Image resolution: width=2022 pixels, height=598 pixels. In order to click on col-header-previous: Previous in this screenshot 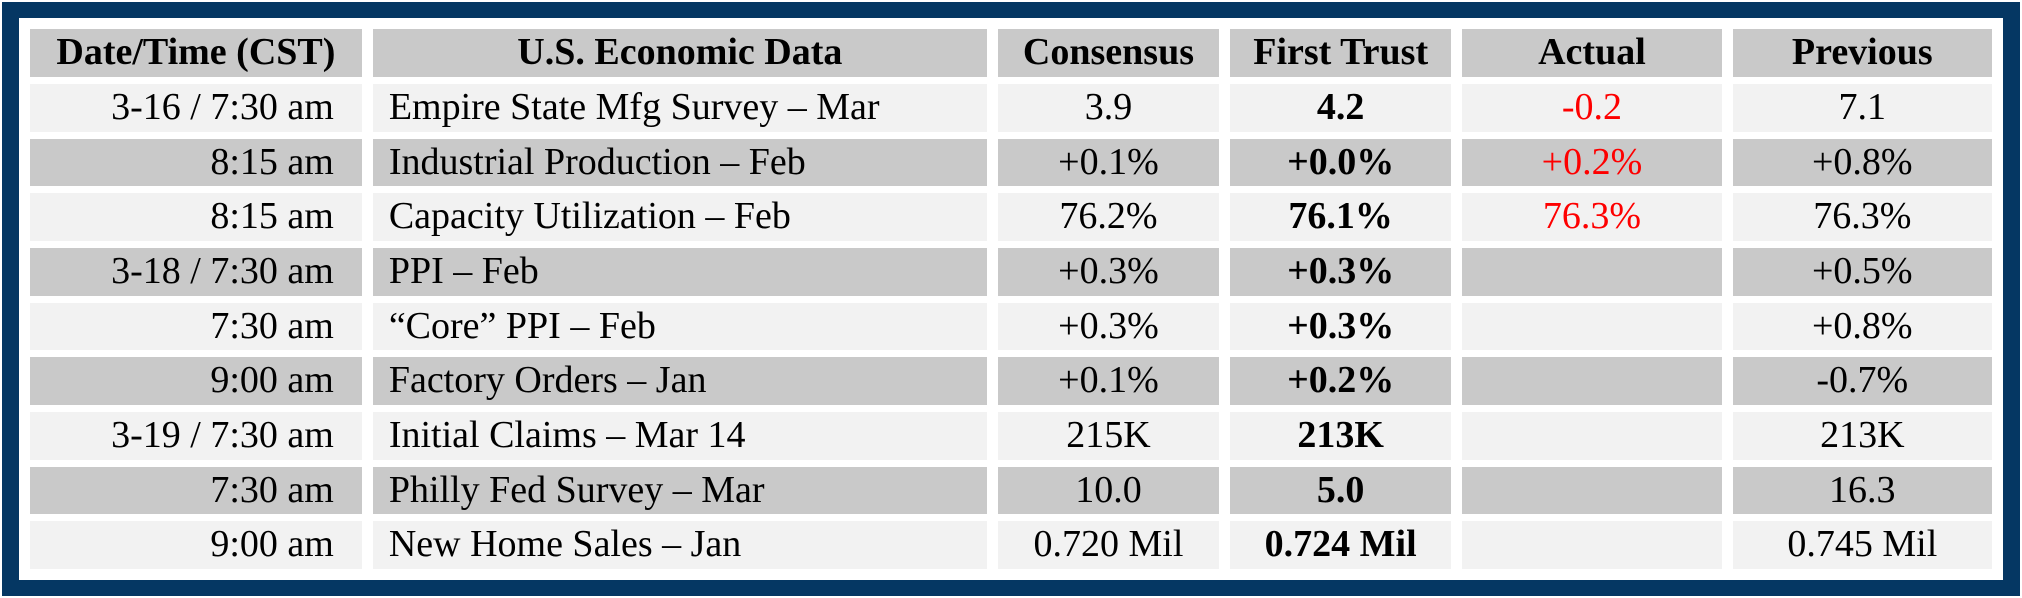, I will do `click(1862, 53)`.